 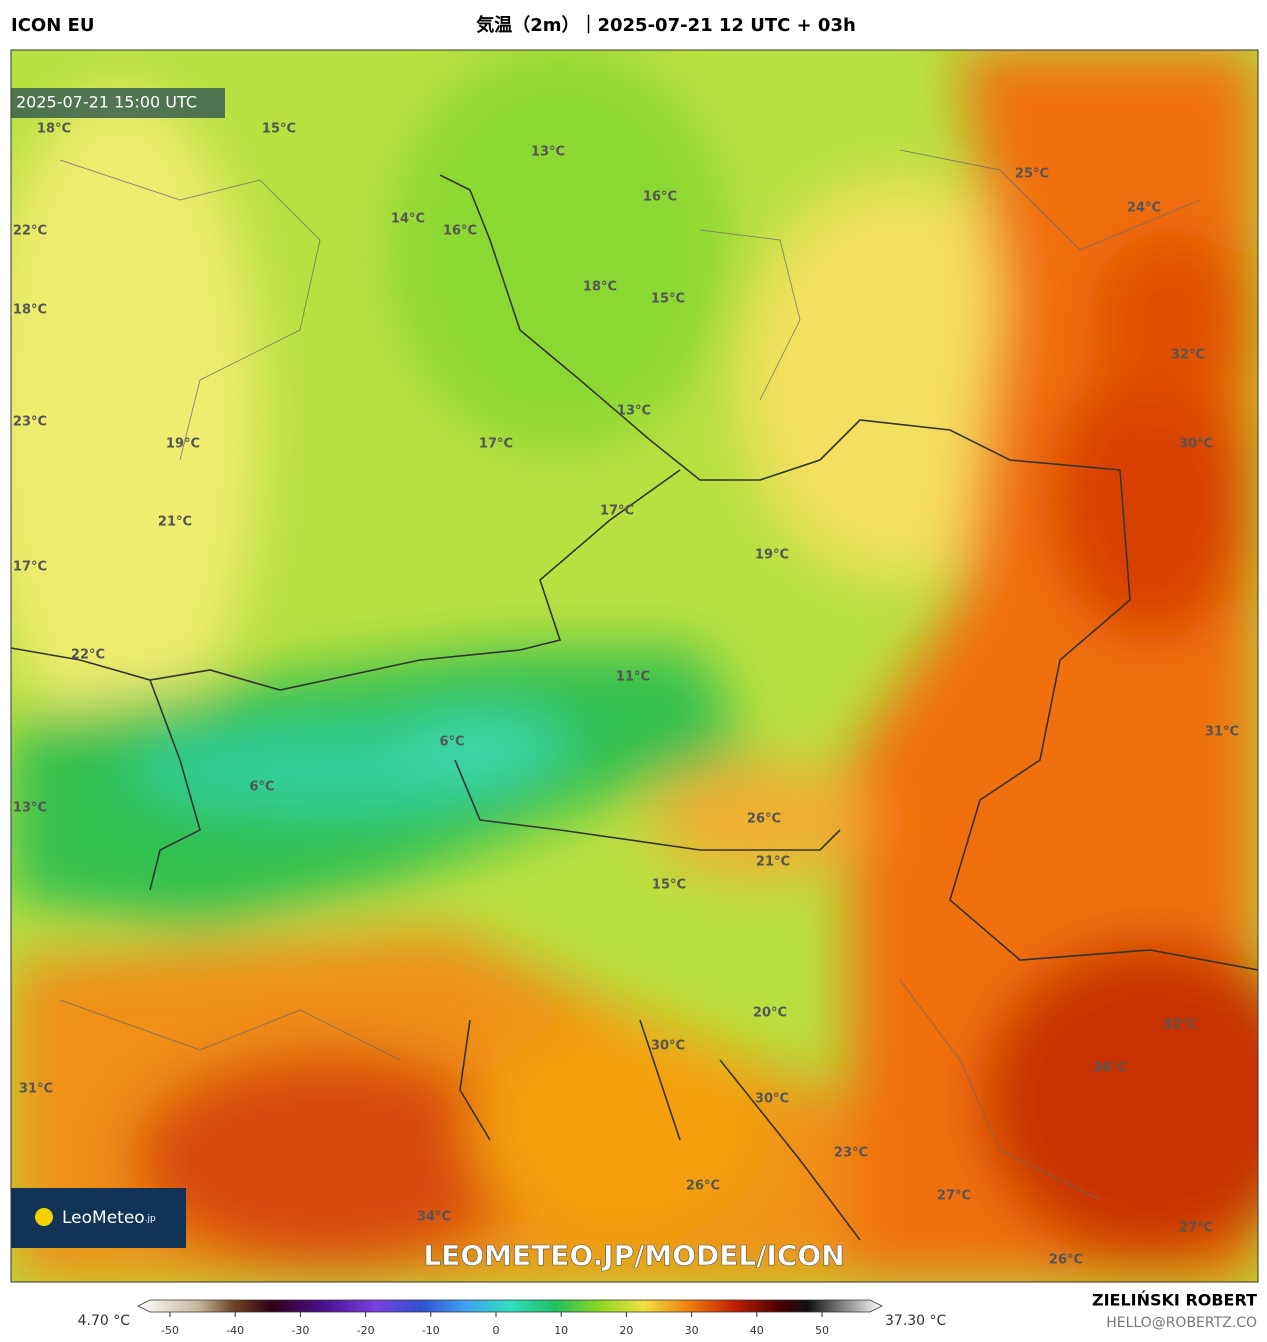 What do you see at coordinates (408, 219) in the screenshot?
I see `temperature-label: 14°C` at bounding box center [408, 219].